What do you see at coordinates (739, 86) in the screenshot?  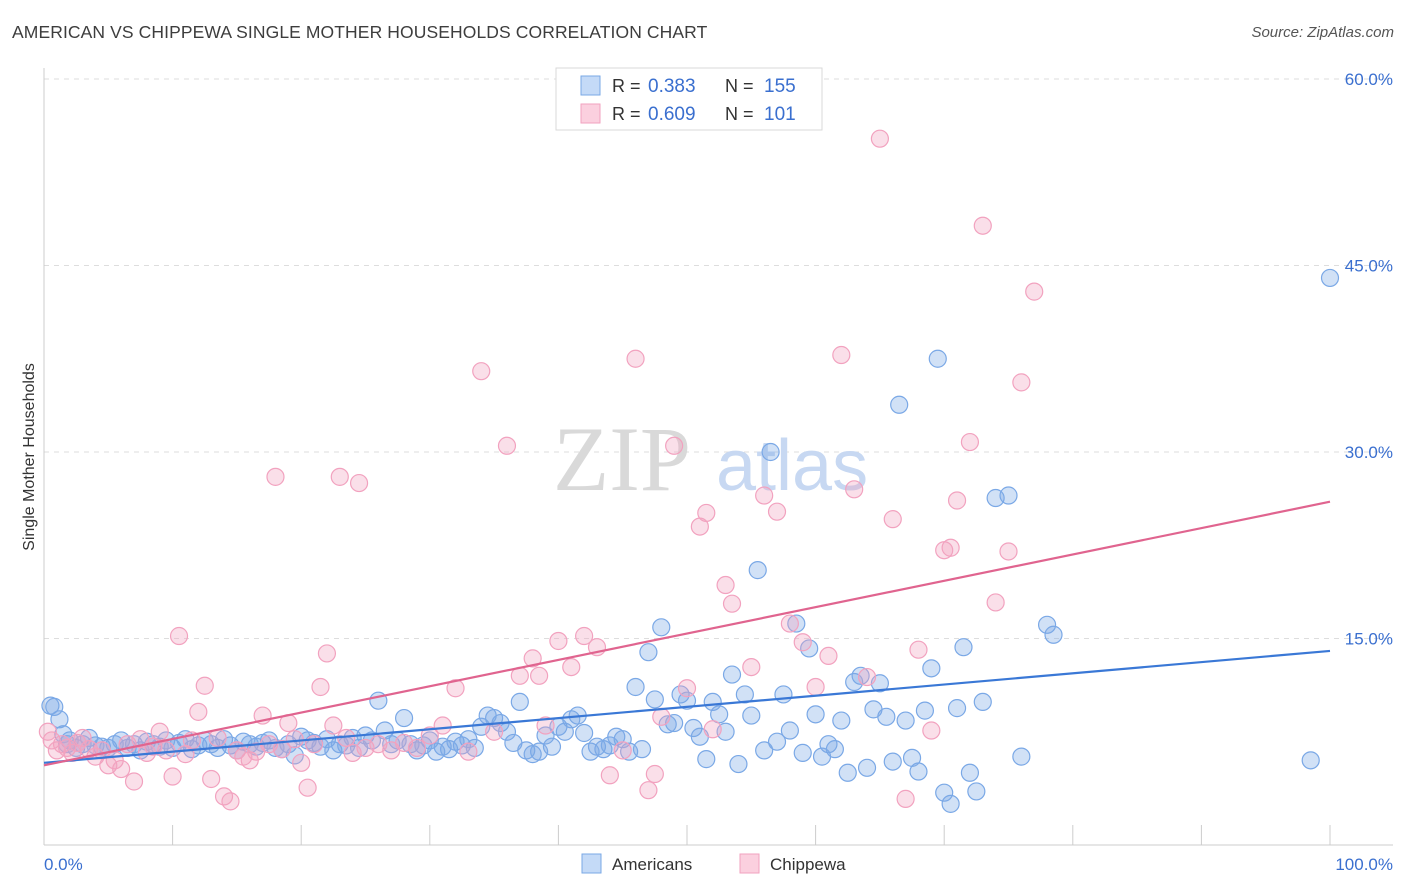 I see `legend-n-label-americans: N =` at bounding box center [739, 86].